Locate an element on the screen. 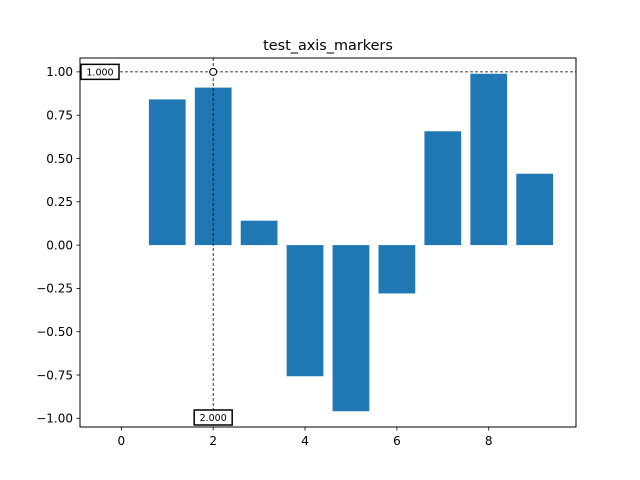 The height and width of the screenshot is (480, 640). y-tick-label-8: 1.00 is located at coordinates (59, 72).